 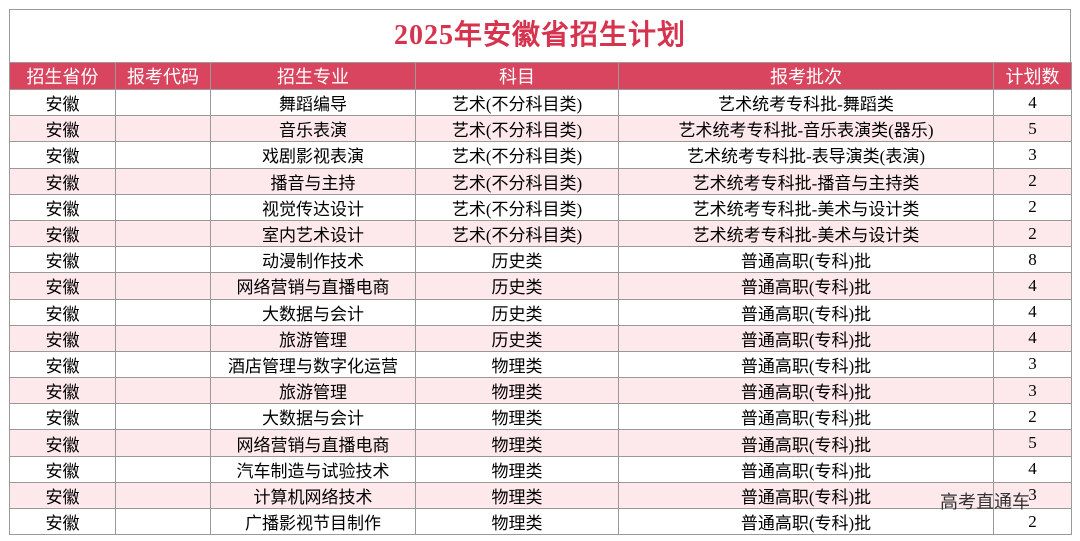 I want to click on table-row: 安徽 网络营销与直播电商 历史类 普通高职(专科)批 4, so click(x=540, y=286).